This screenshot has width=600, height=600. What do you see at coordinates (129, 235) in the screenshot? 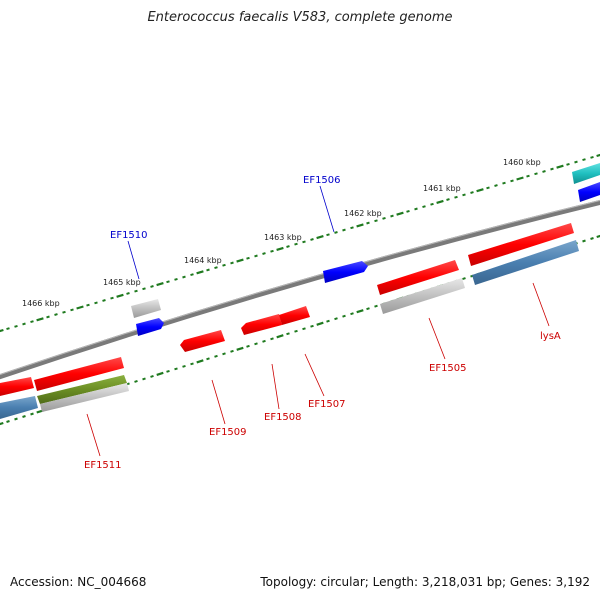
I see `gene-label-ef1510: EF1510` at bounding box center [129, 235].